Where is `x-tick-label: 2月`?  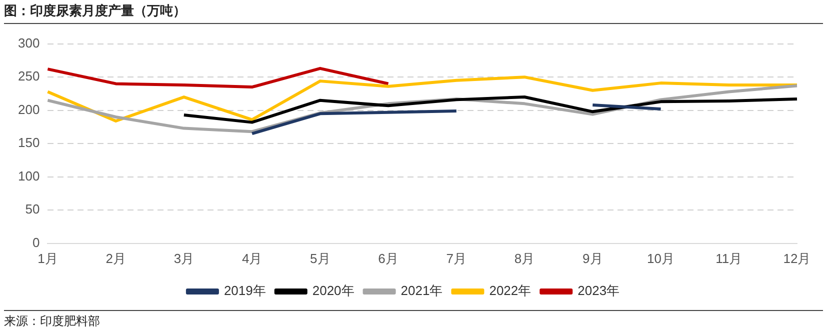 x-tick-label: 2月 is located at coordinates (116, 258).